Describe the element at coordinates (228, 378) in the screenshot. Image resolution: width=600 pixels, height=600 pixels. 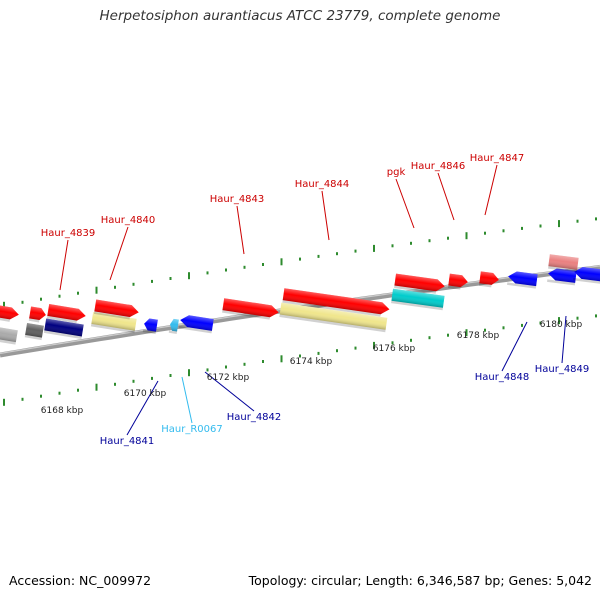
I see `scale-label: 6172 kbp` at that location.